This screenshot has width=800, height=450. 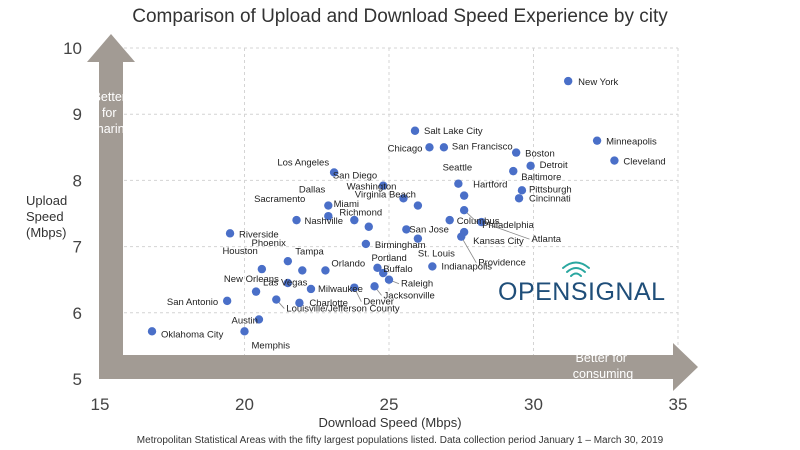 I want to click on point-indianapolis, so click(x=432, y=266).